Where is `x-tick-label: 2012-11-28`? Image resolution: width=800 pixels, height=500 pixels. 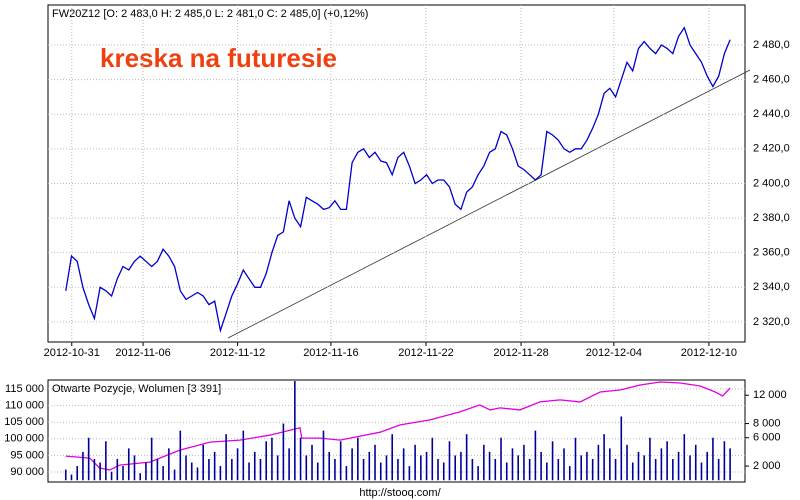
x-tick-label: 2012-11-28 is located at coordinates (520, 353).